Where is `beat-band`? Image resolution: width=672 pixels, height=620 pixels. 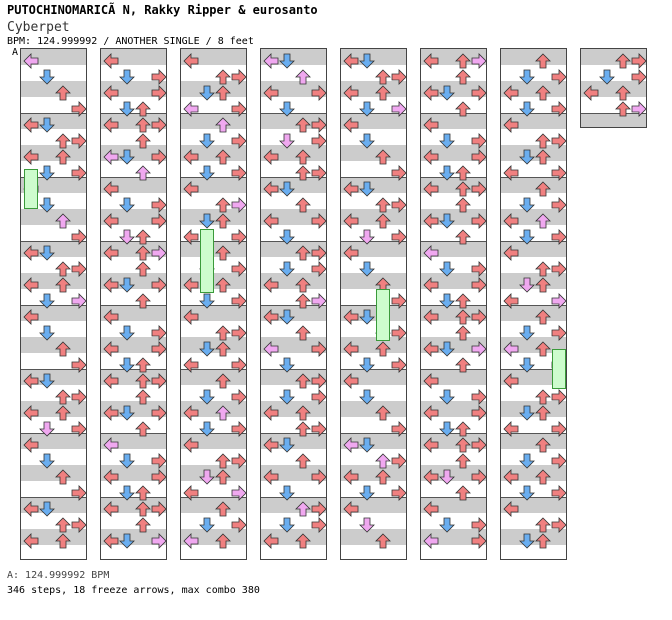 beat-band is located at coordinates (533, 57).